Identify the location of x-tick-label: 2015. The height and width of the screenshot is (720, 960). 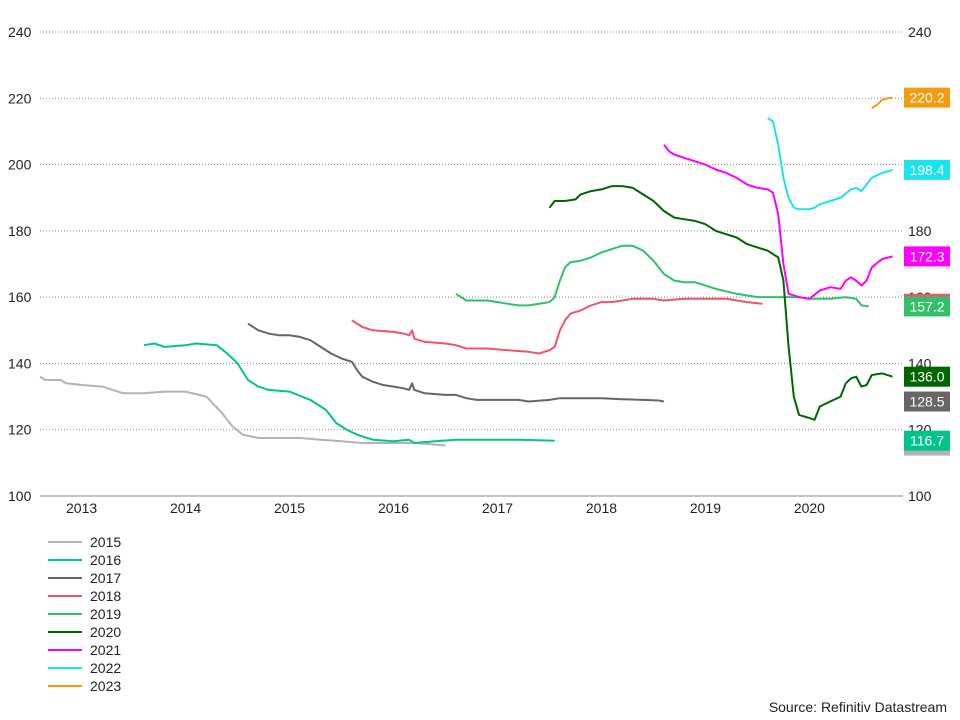
(289, 508).